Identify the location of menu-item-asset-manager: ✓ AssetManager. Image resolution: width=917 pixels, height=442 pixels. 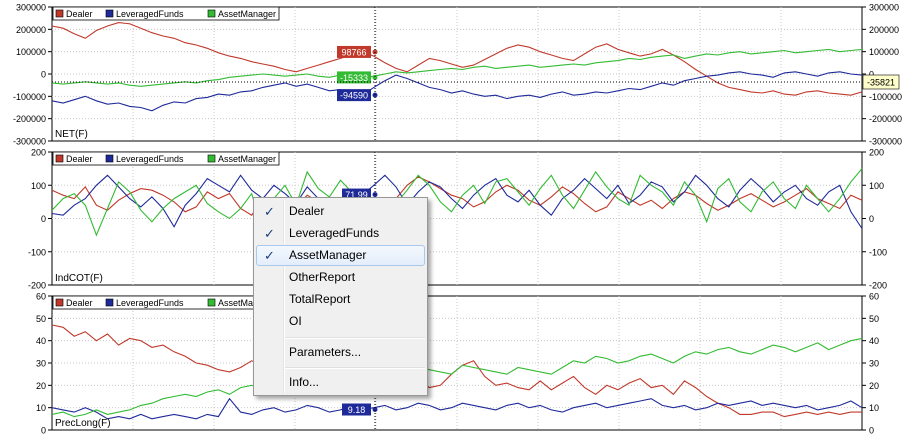
(340, 255).